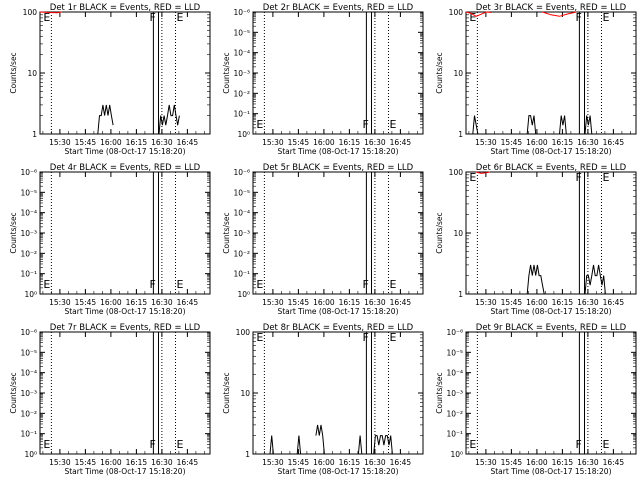 The image size is (640, 480). Describe the element at coordinates (551, 168) in the screenshot. I see `panel-title: Det 6r BLACK = Events, RED = LLD` at that location.